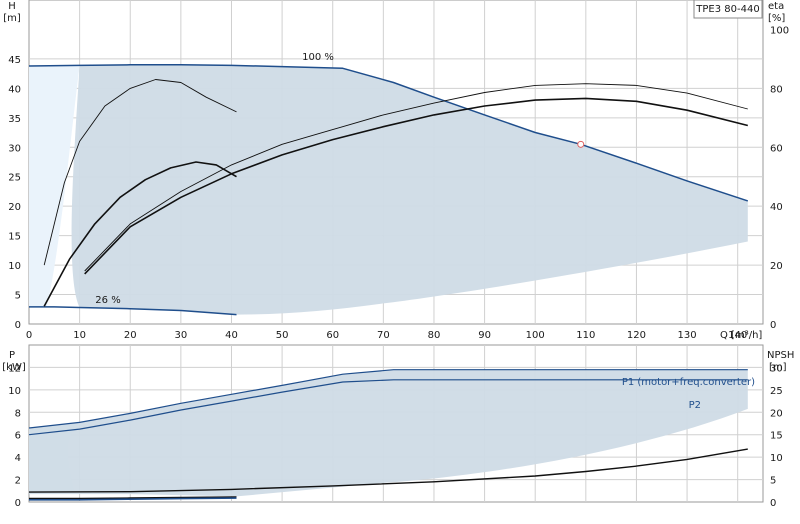 The image size is (800, 524). I want to click on head-y-tick-label: 40, so click(14, 89).